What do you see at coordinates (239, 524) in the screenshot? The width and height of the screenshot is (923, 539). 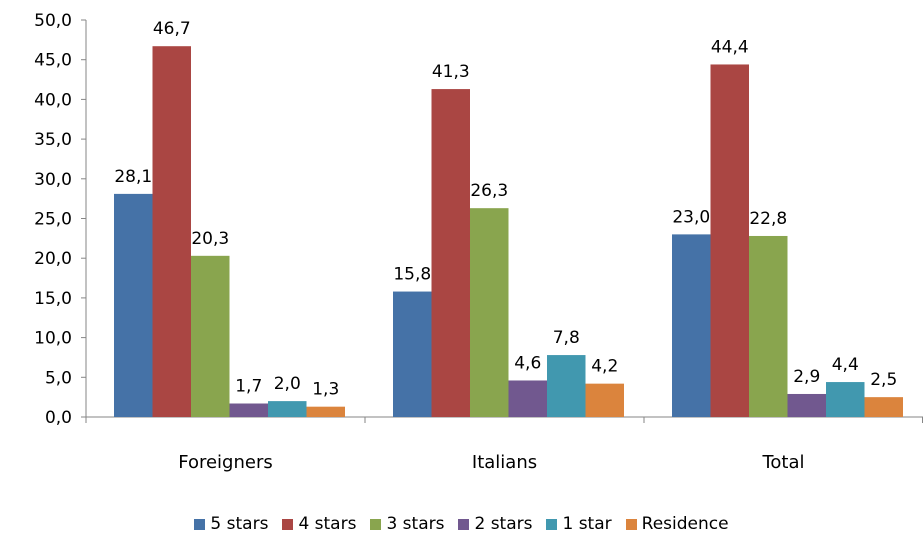 I see `legend-label: 5 stars` at bounding box center [239, 524].